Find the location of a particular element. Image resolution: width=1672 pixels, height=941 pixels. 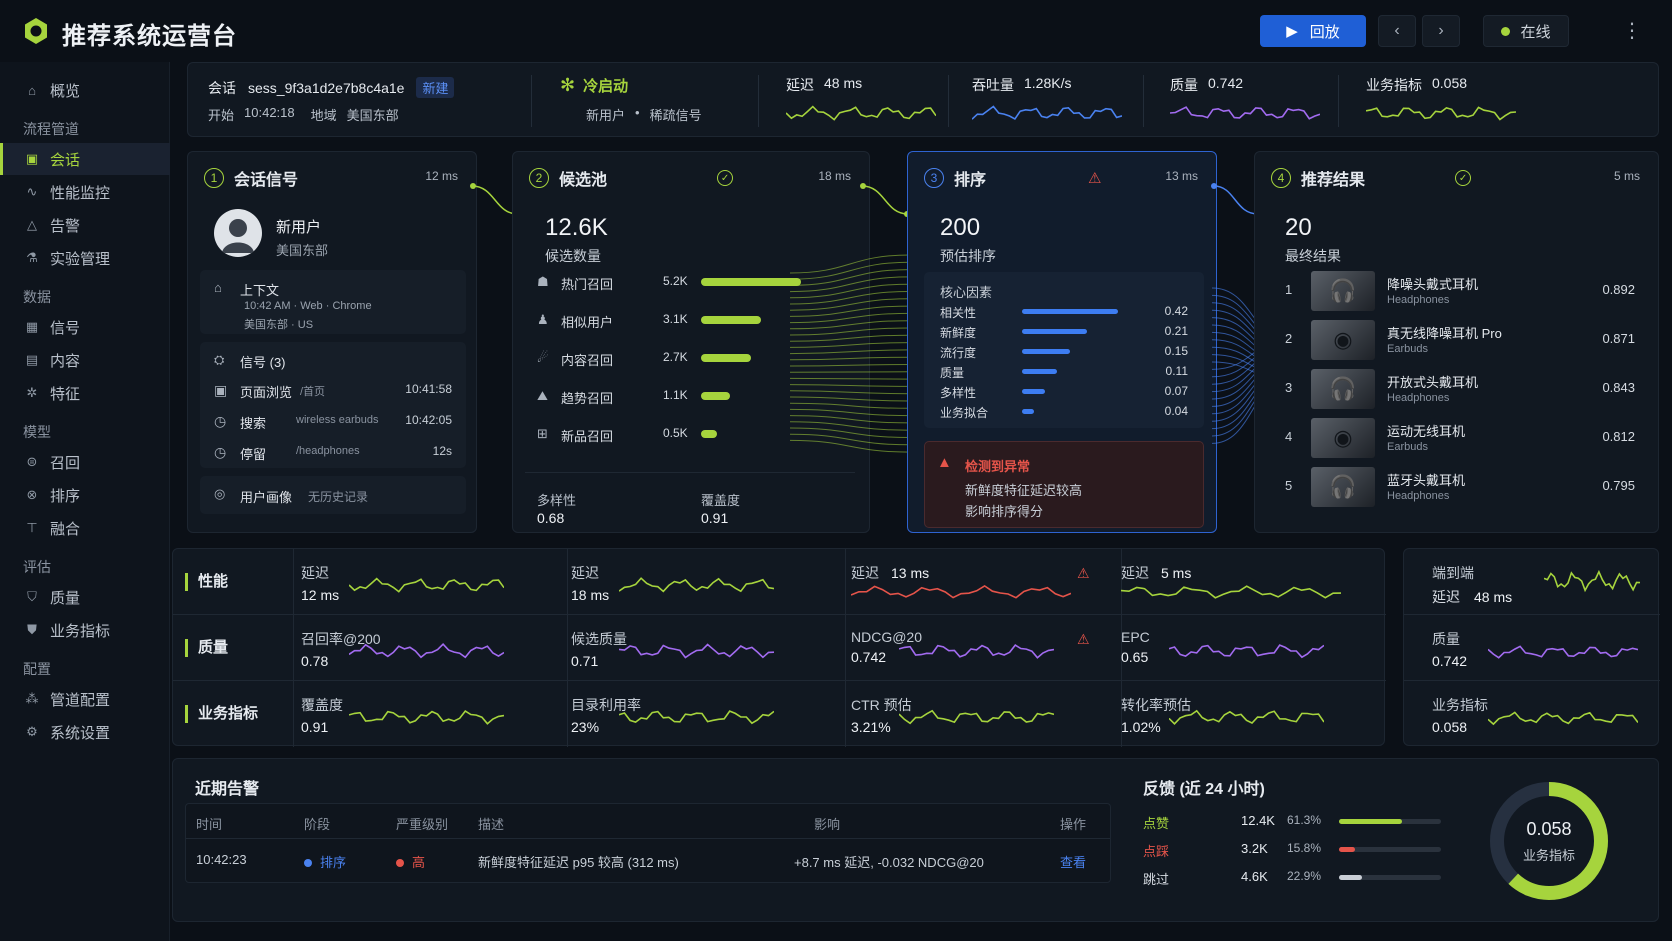

sidebar-item-3-0: ⛉ 质量 is located at coordinates (85, 597).